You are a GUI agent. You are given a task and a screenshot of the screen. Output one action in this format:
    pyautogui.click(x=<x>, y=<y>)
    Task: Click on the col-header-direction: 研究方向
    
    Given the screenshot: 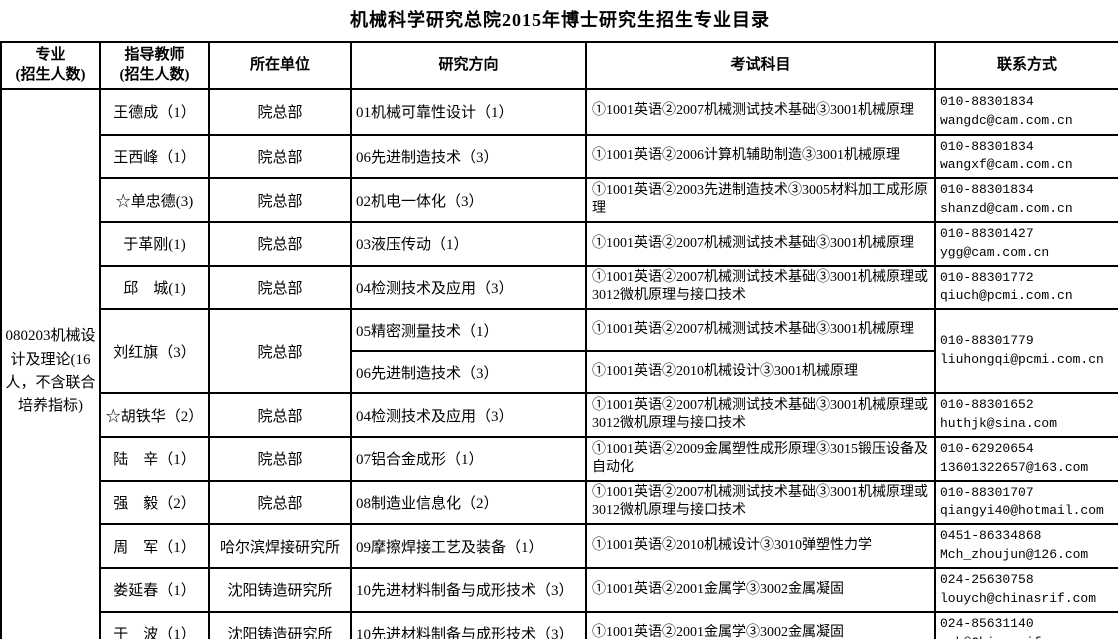 What is the action you would take?
    pyautogui.click(x=468, y=65)
    